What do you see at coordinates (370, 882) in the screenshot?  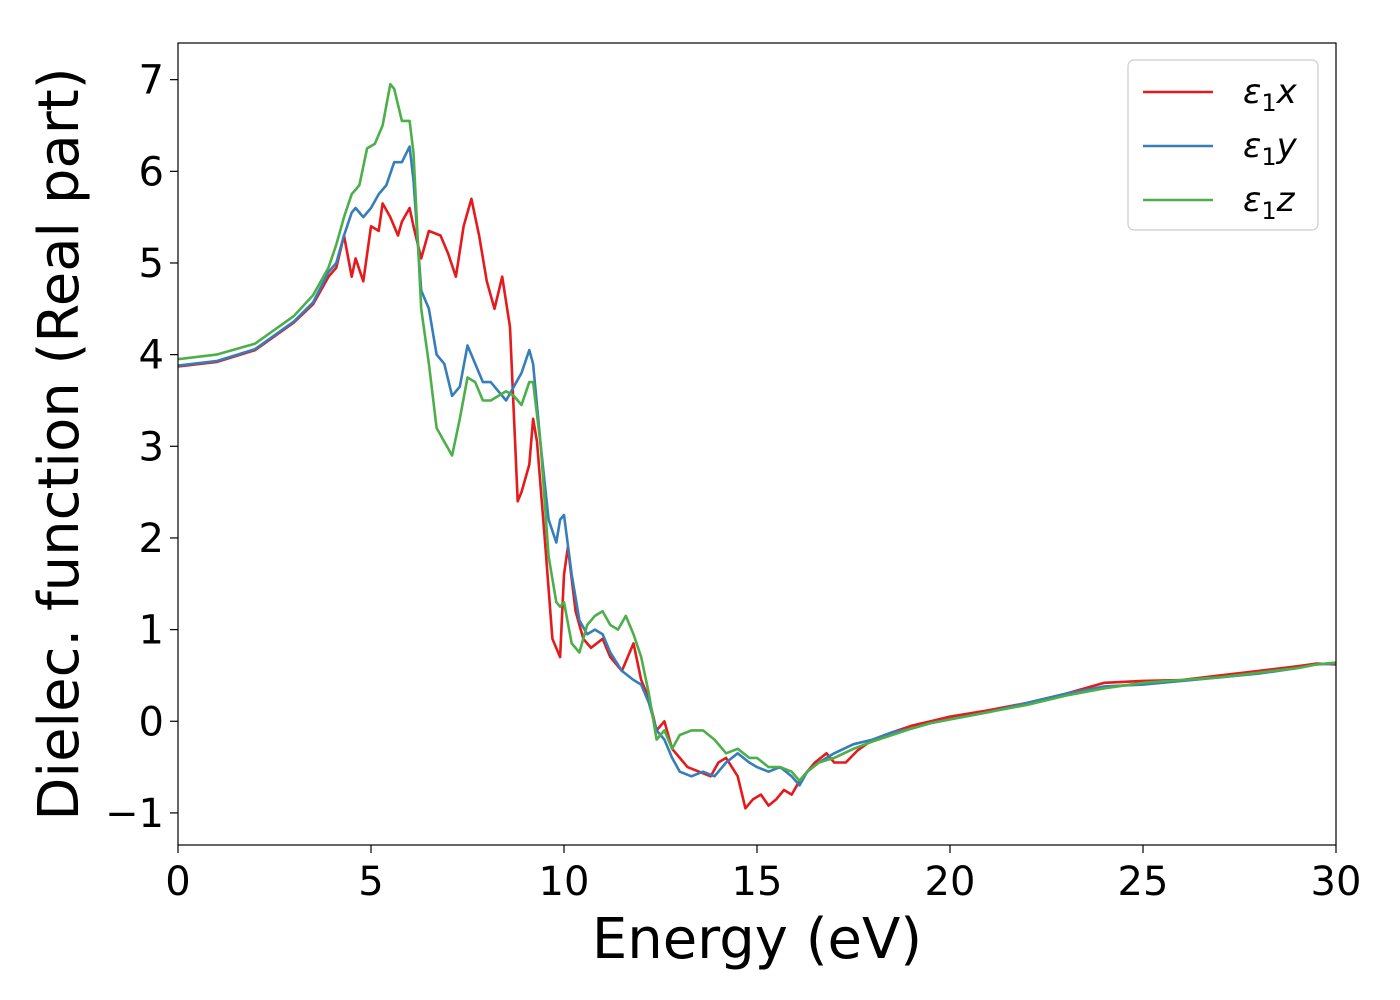 I see `x-tick-label: 5` at bounding box center [370, 882].